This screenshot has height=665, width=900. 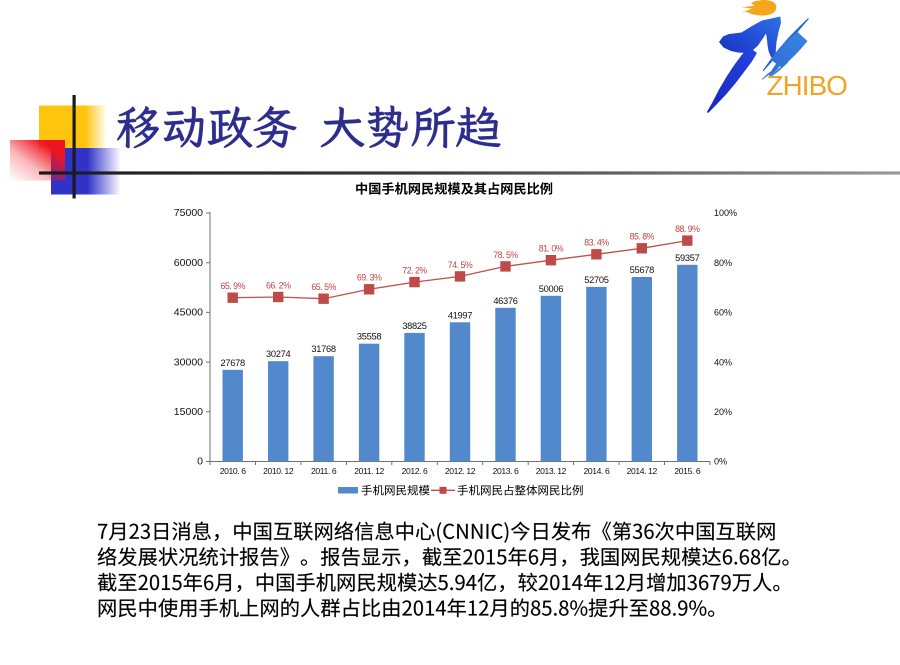 What do you see at coordinates (233, 363) in the screenshot?
I see `svg-text: 27678` at bounding box center [233, 363].